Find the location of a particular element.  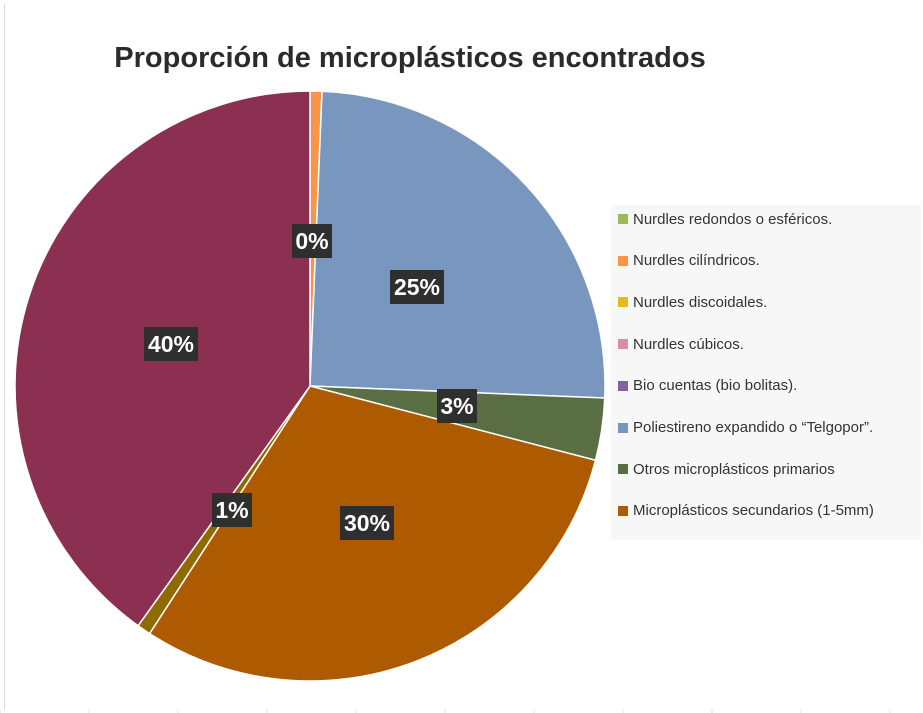

legend-item: Nurdles cúbicos. is located at coordinates (681, 344).